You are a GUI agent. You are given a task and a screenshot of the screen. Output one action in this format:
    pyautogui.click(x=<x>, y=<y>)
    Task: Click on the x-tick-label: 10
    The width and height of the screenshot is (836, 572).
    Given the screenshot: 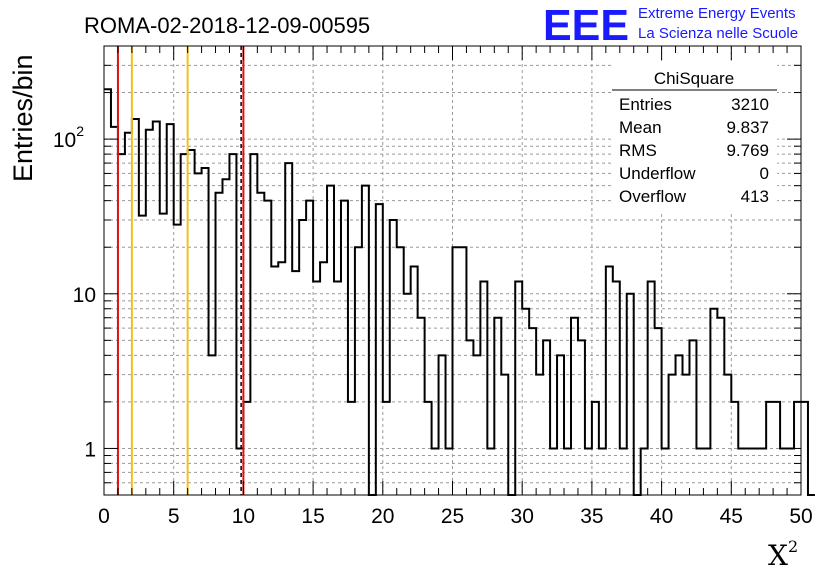 What is the action you would take?
    pyautogui.click(x=243, y=516)
    